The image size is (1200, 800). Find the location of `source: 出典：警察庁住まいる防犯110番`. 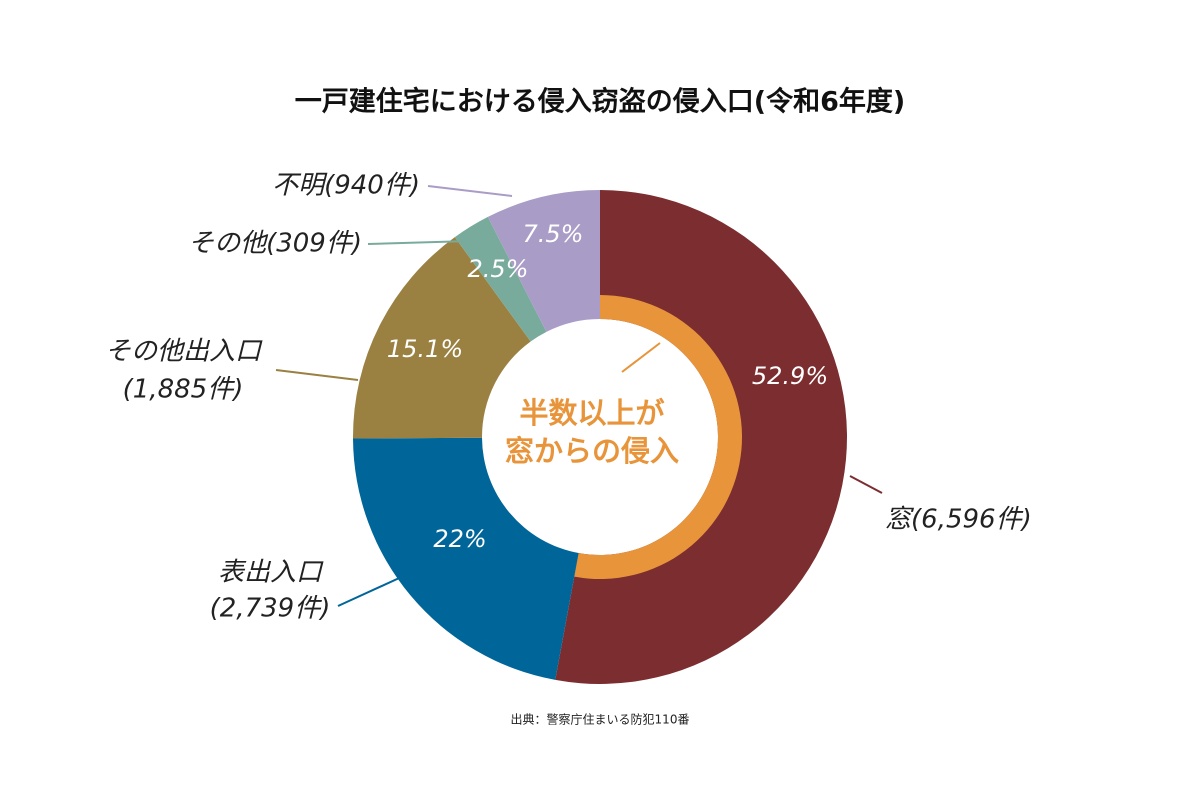

source: 出典：警察庁住まいる防犯110番 is located at coordinates (600, 719).